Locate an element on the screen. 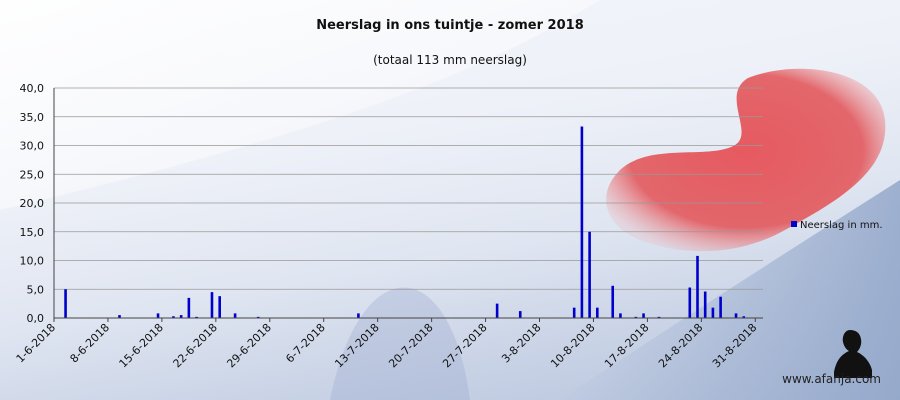  y-tick-label: 40,0 is located at coordinates (32, 88).